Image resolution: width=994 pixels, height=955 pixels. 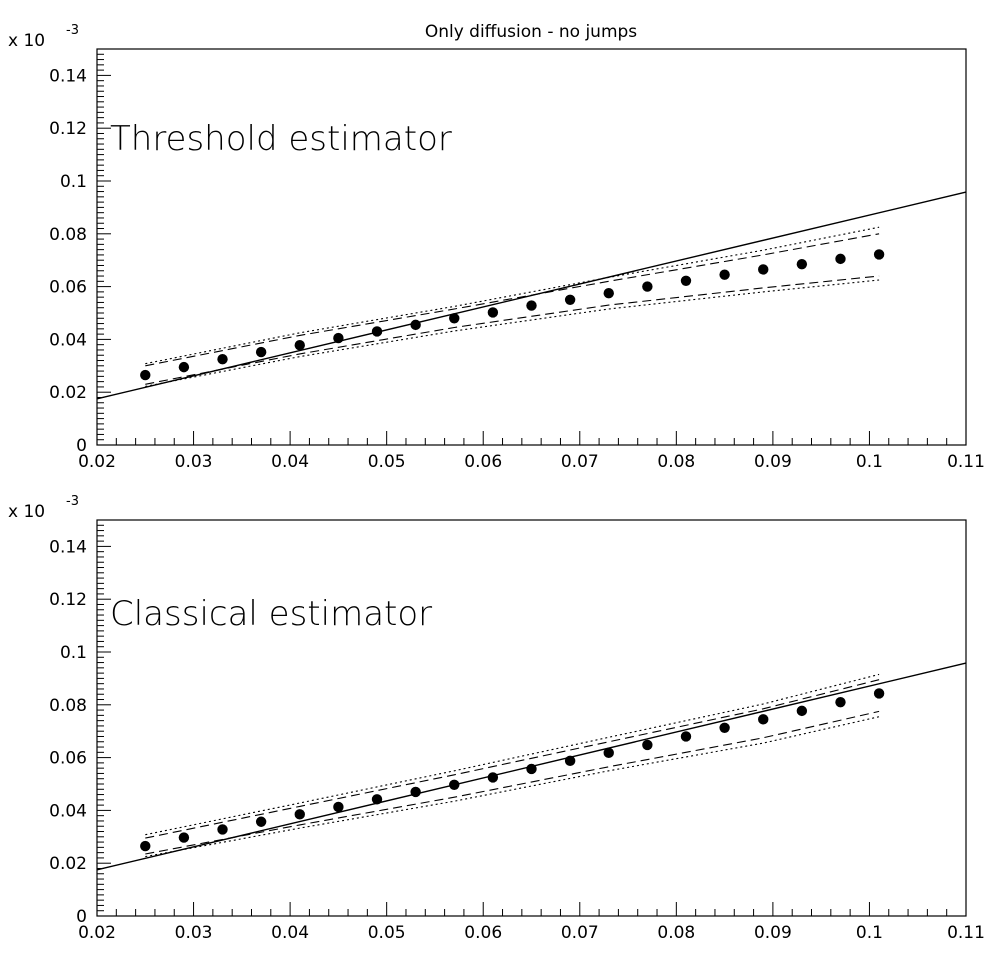 I want to click on panel-label: Threshold estimator, so click(x=281, y=139).